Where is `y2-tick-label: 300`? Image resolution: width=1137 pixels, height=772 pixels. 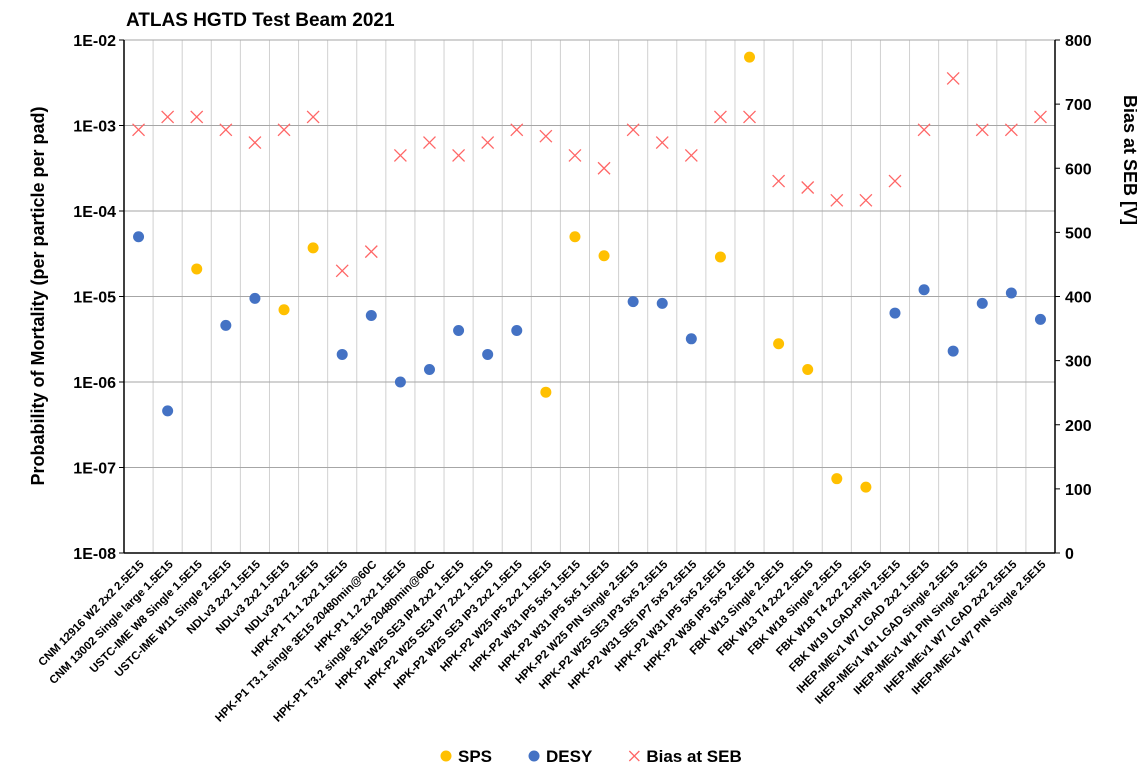
y2-tick-label: 300 is located at coordinates (1078, 362).